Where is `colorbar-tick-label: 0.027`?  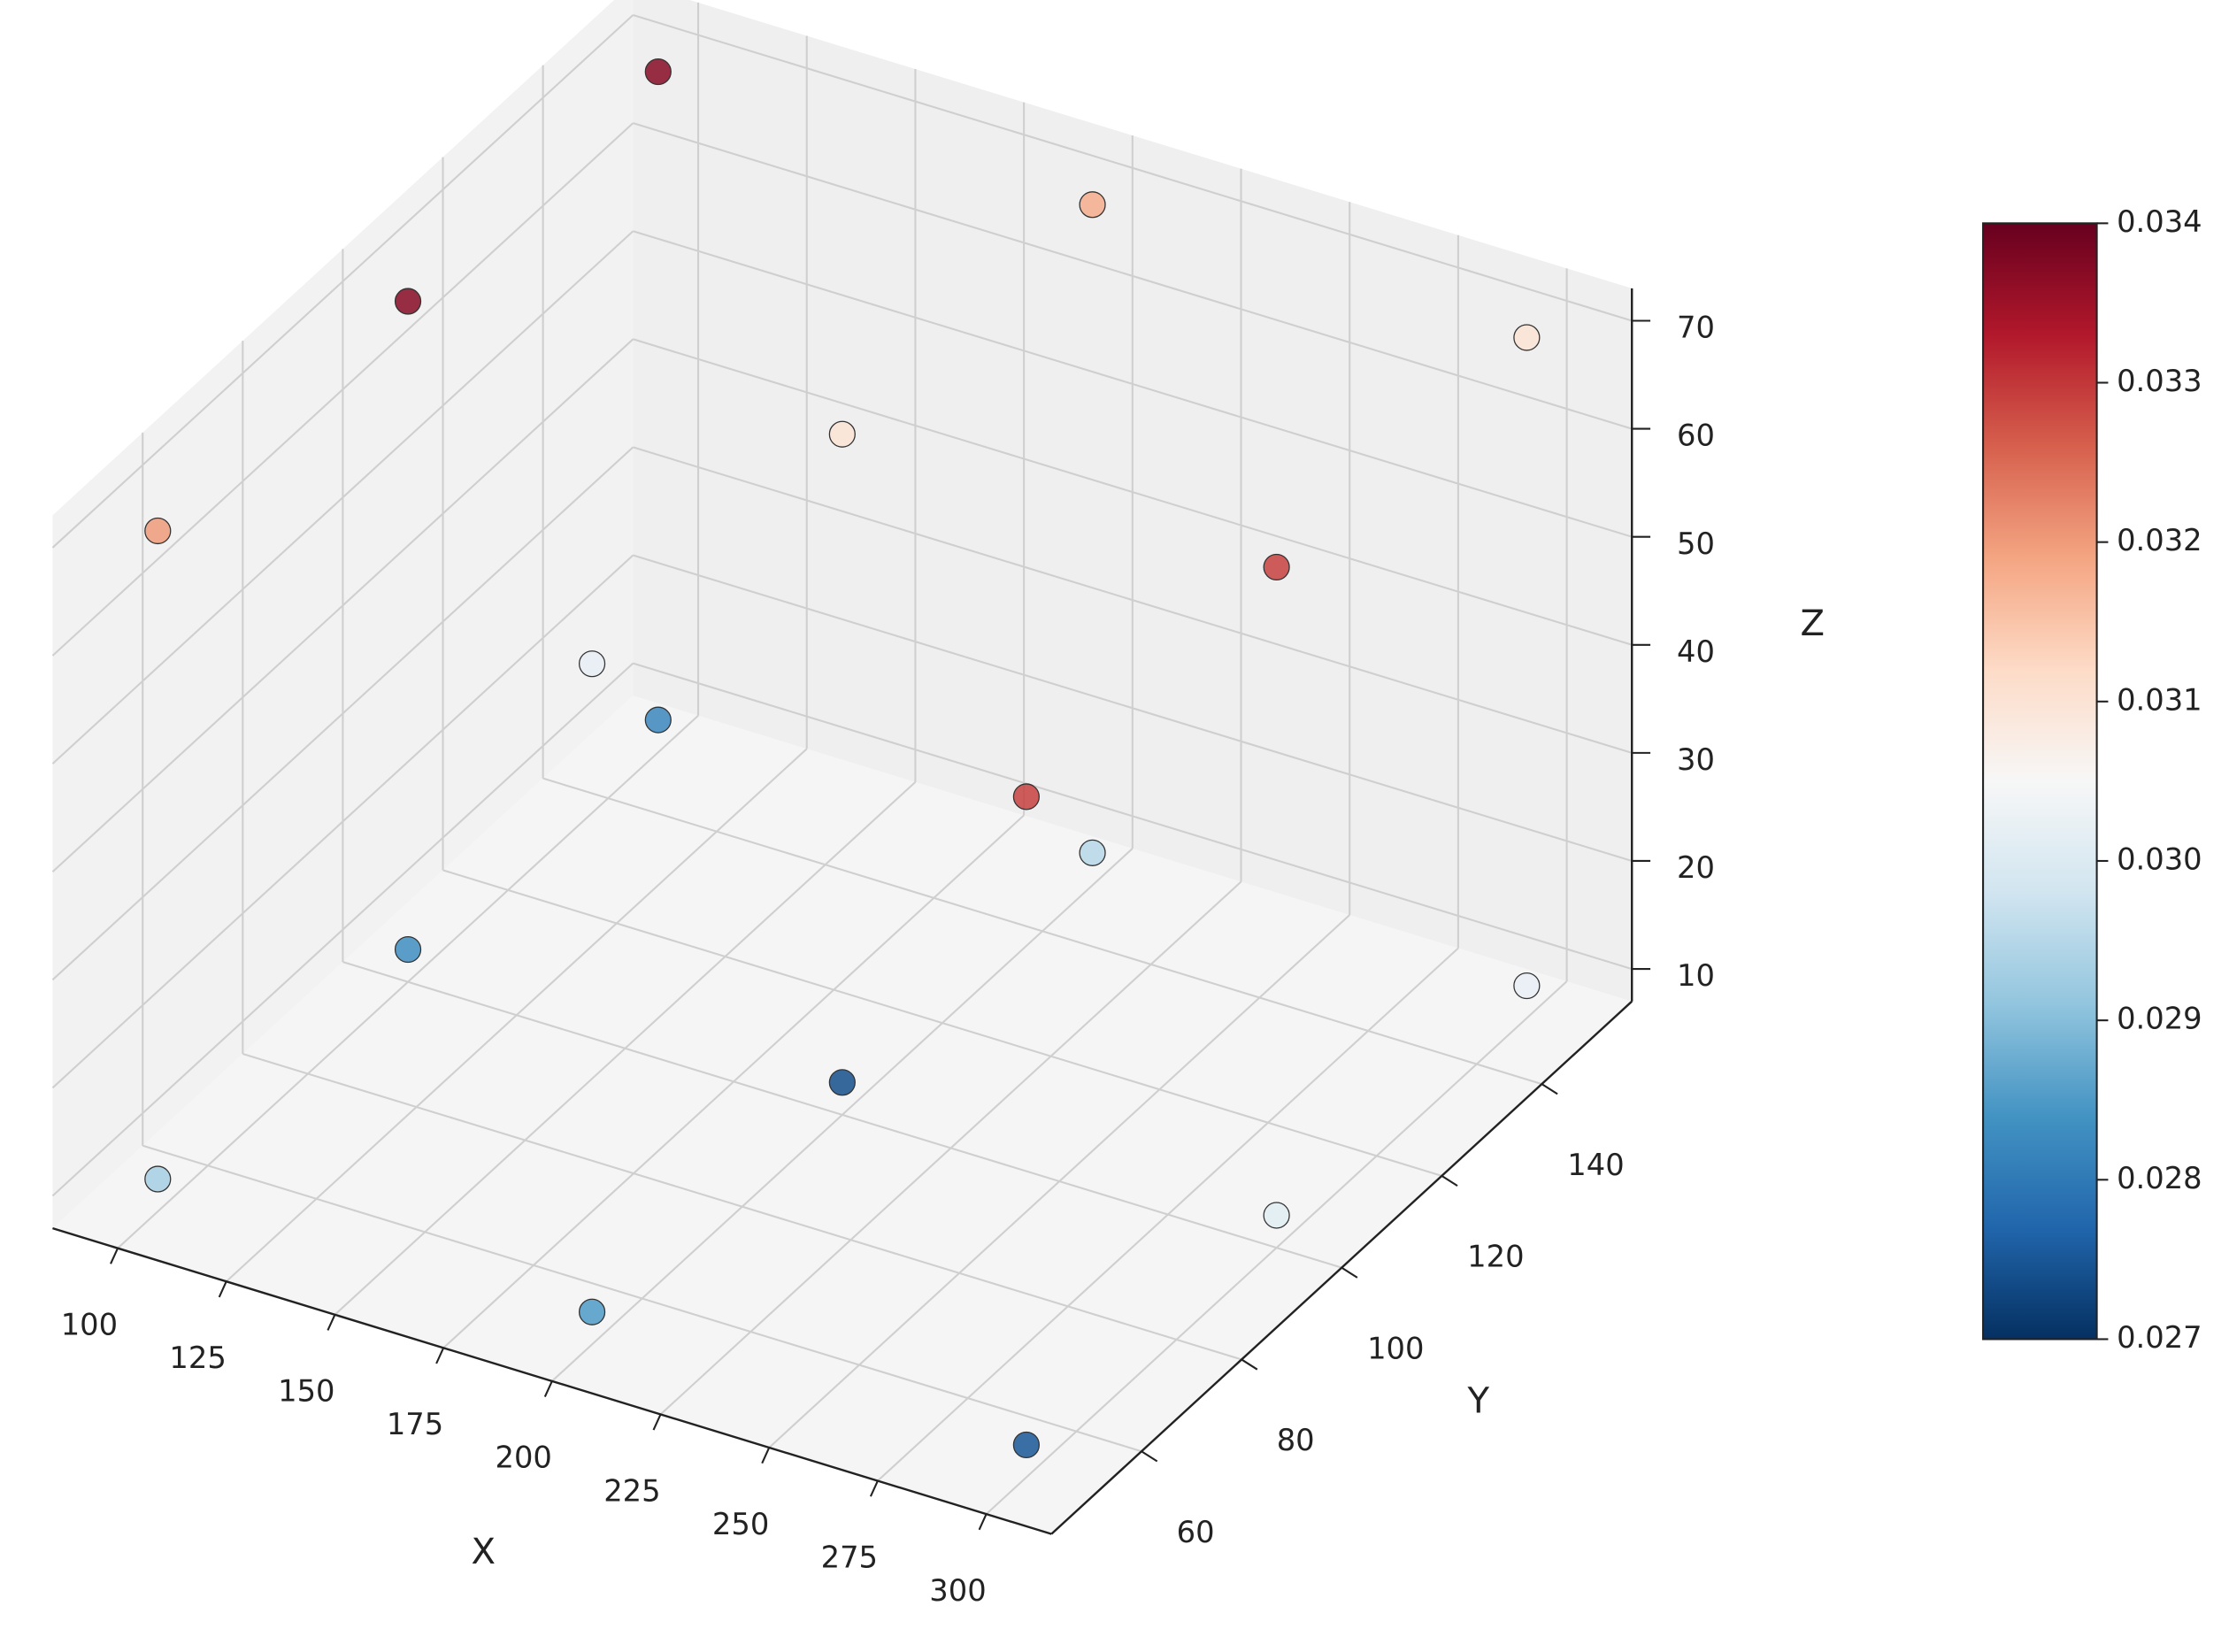
colorbar-tick-label: 0.027 is located at coordinates (2159, 1337).